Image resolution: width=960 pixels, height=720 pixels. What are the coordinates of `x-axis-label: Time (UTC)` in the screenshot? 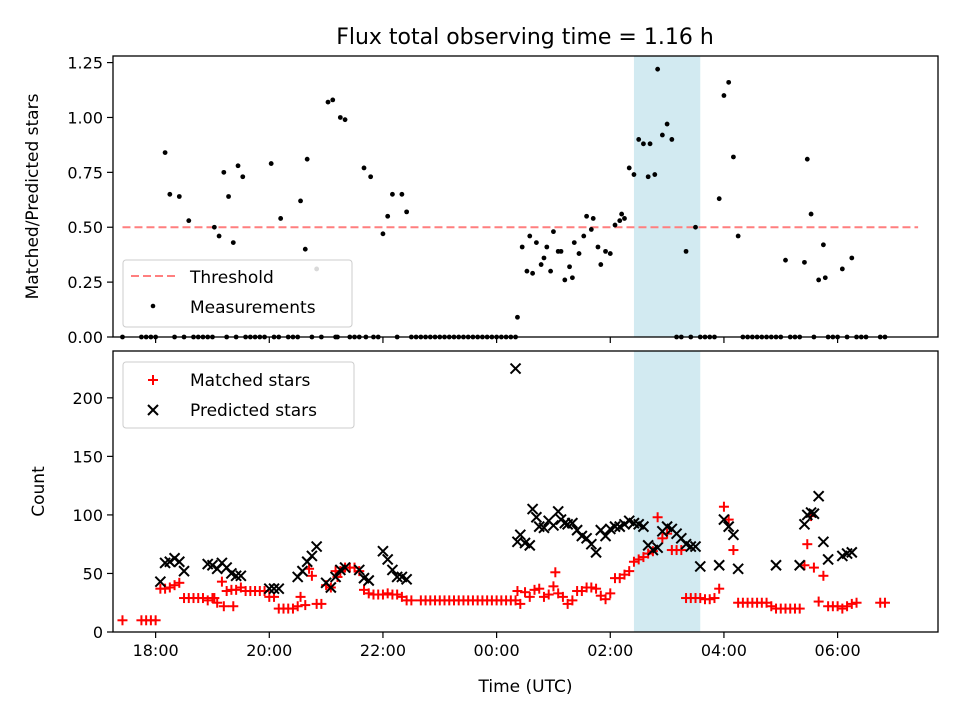 It's located at (525, 687).